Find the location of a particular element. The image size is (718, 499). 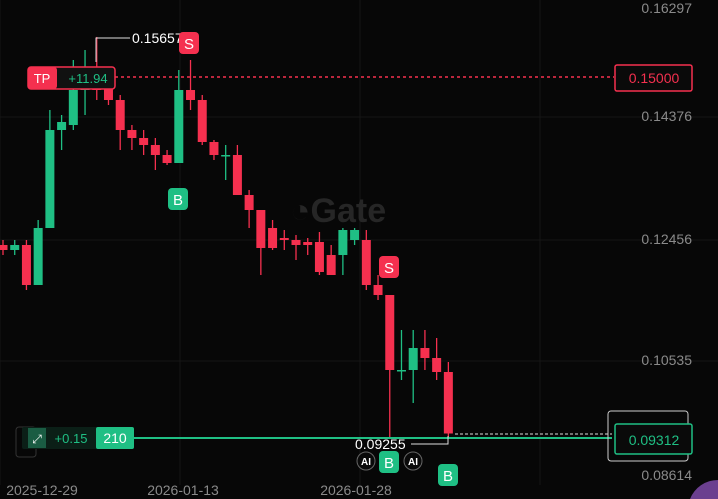

low-leader-line is located at coordinates (430, 440).